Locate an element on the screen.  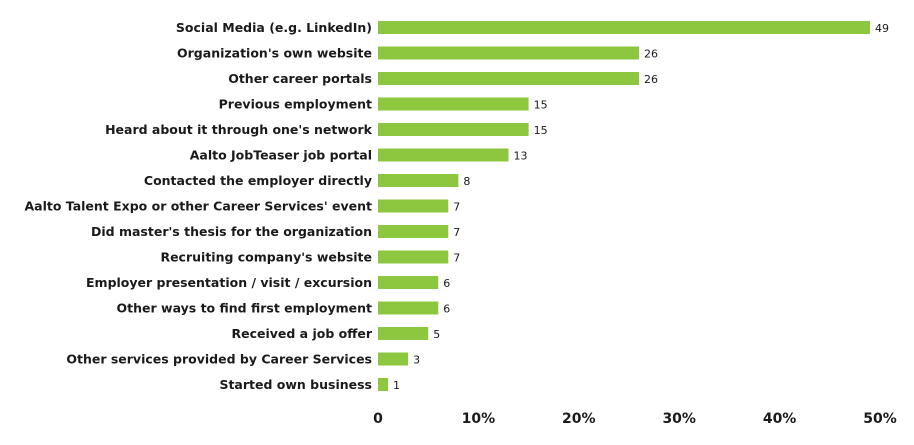
category-label-other-career-portals: Other career portals is located at coordinates (300, 78).